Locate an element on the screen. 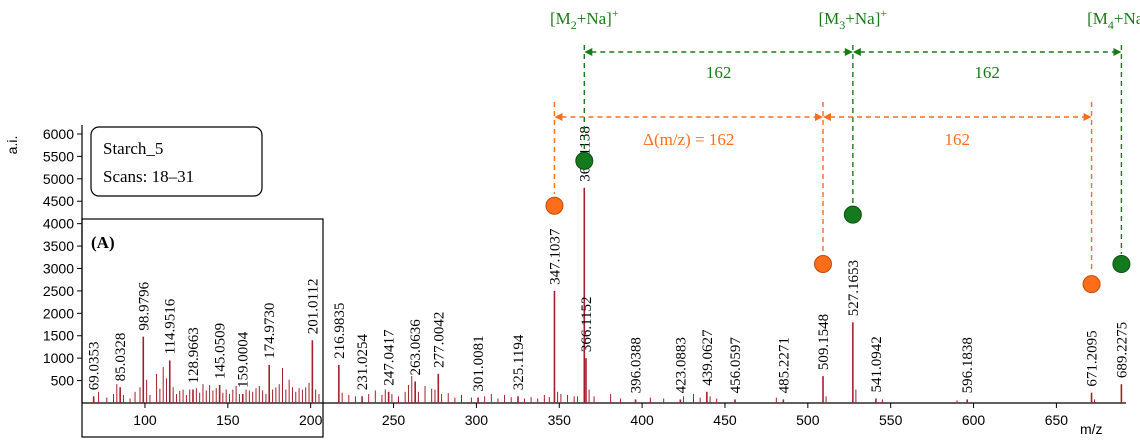  peak-label: 396.0388 is located at coordinates (637, 365).